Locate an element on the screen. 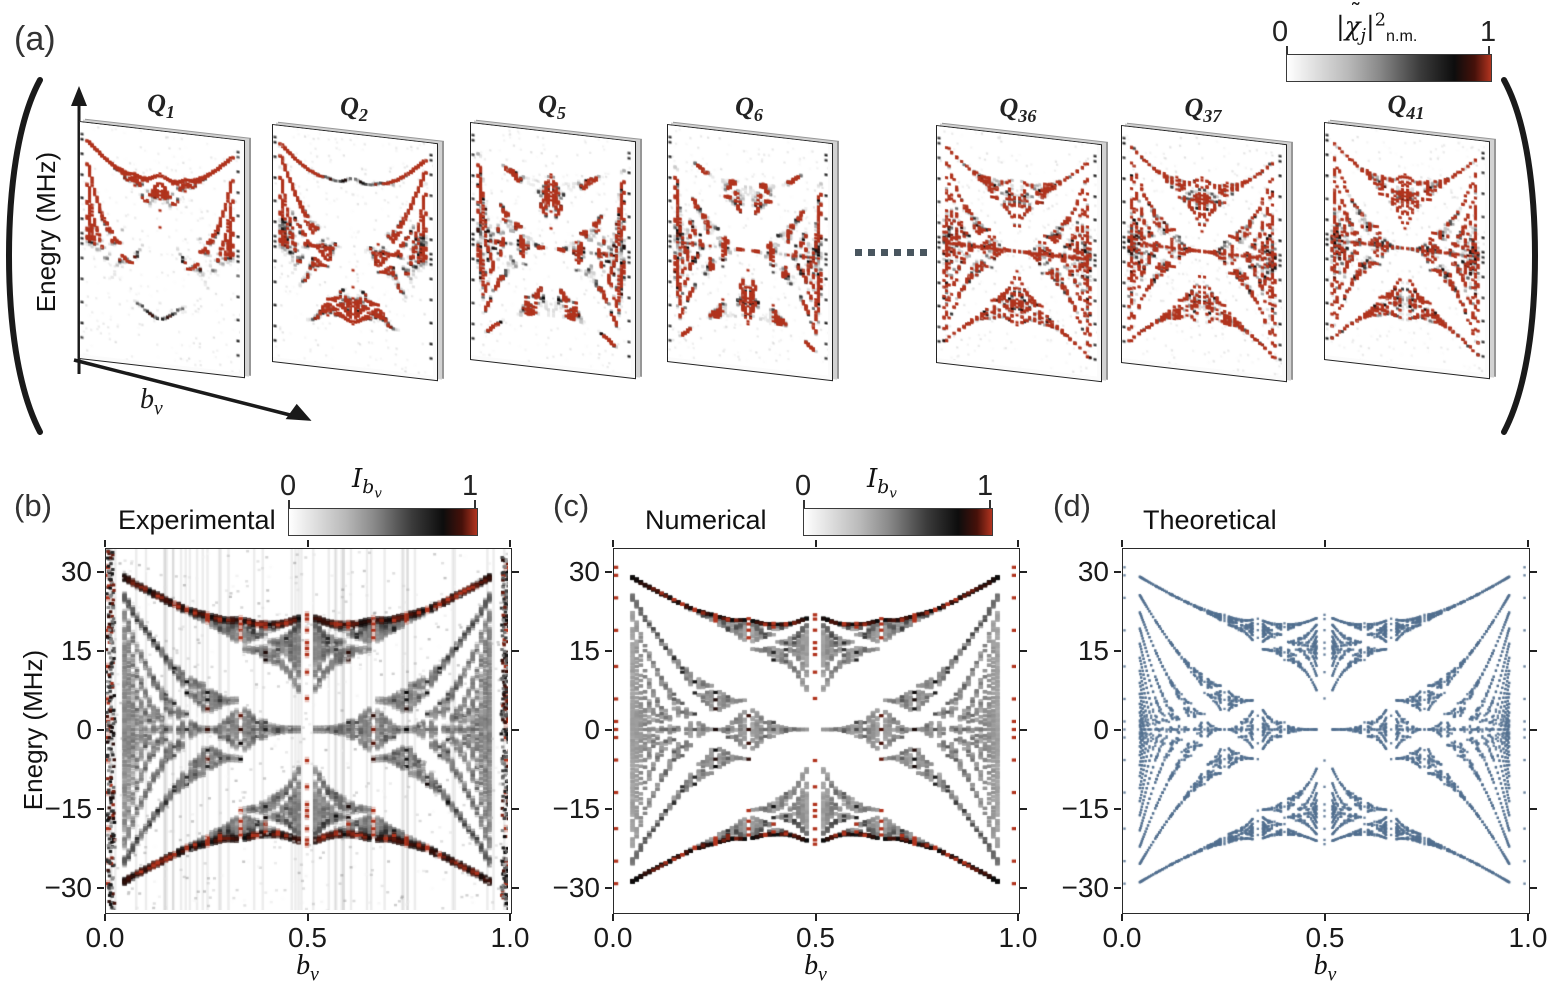  colorbar-a-max: 1 is located at coordinates (1488, 32).